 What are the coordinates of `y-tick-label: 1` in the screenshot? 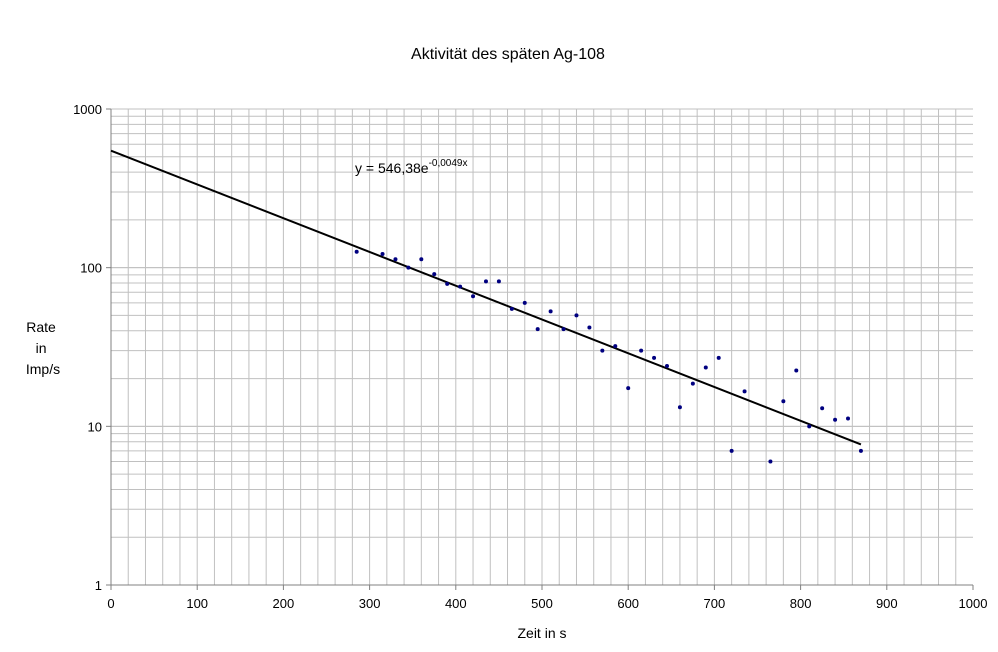 It's located at (98, 585).